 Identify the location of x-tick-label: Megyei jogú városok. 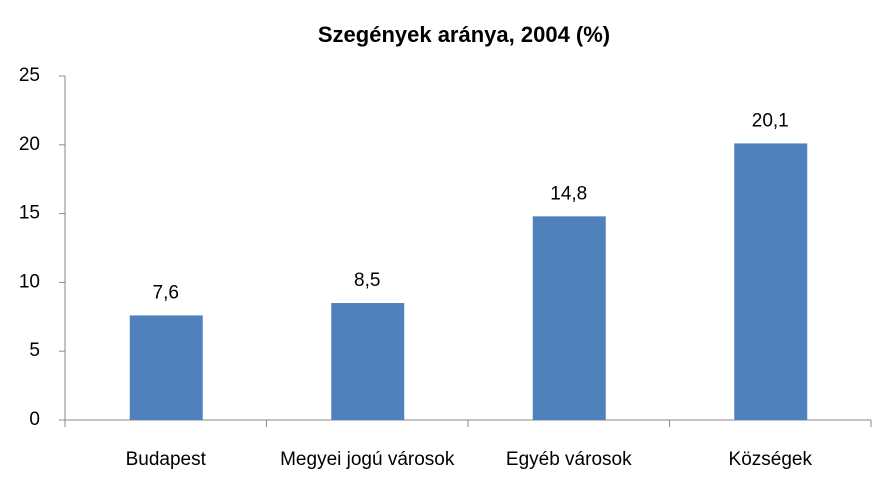
(367, 459).